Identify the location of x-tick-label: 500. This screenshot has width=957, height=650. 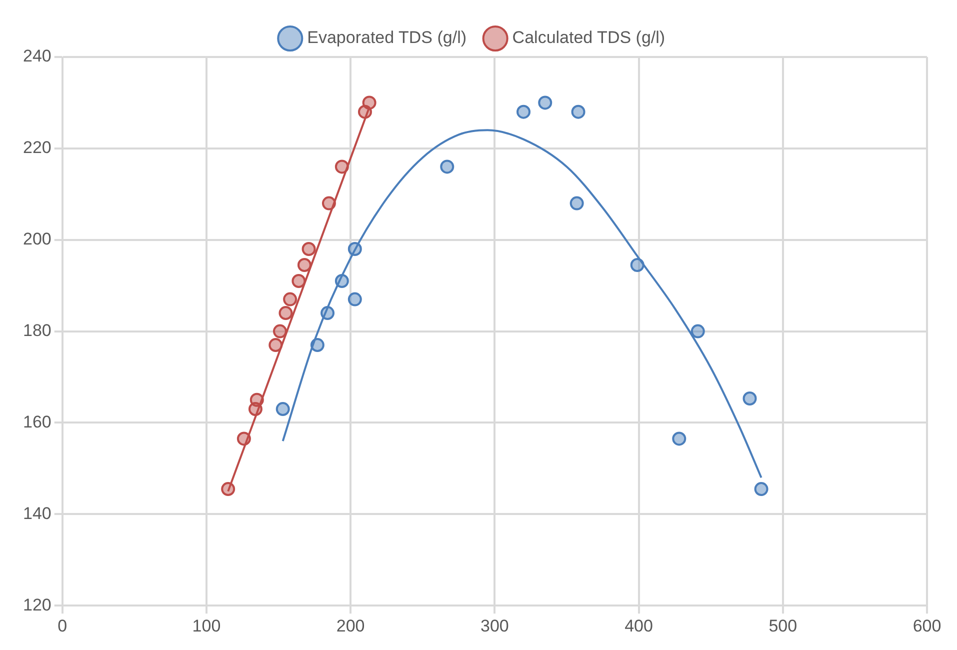
(783, 626).